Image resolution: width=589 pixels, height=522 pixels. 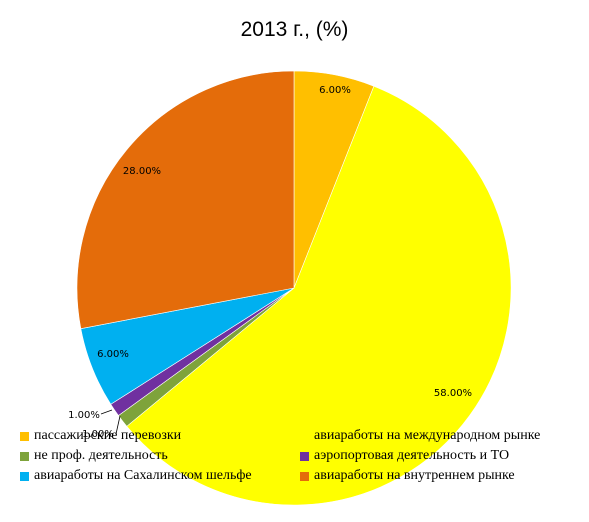 What do you see at coordinates (84, 415) in the screenshot?
I see `data-label-3: 1.00%` at bounding box center [84, 415].